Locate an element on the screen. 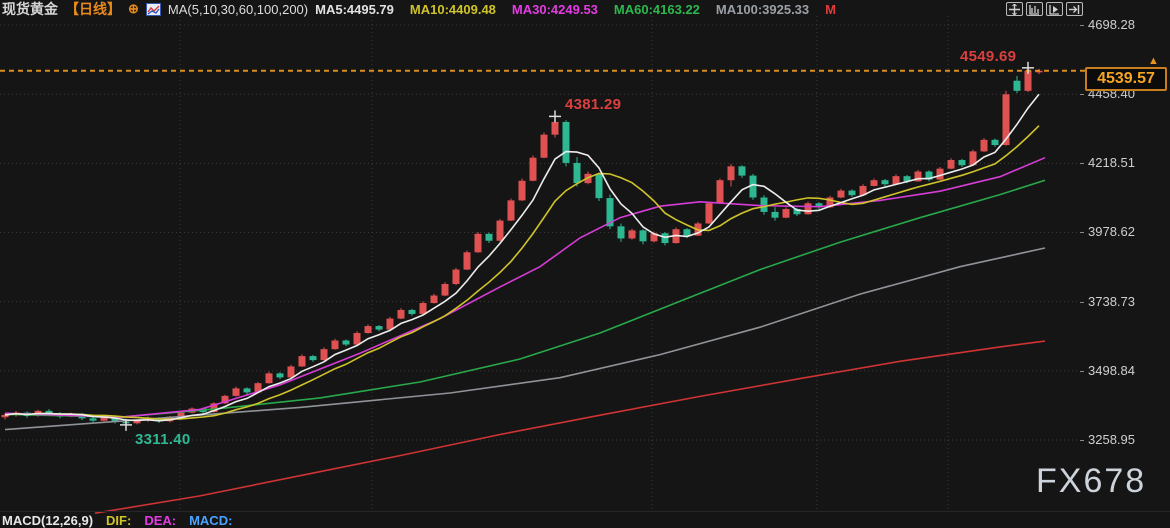 Image resolution: width=1170 pixels, height=528 pixels. price-up-arrow-icon: ▲ is located at coordinates (1153, 61).